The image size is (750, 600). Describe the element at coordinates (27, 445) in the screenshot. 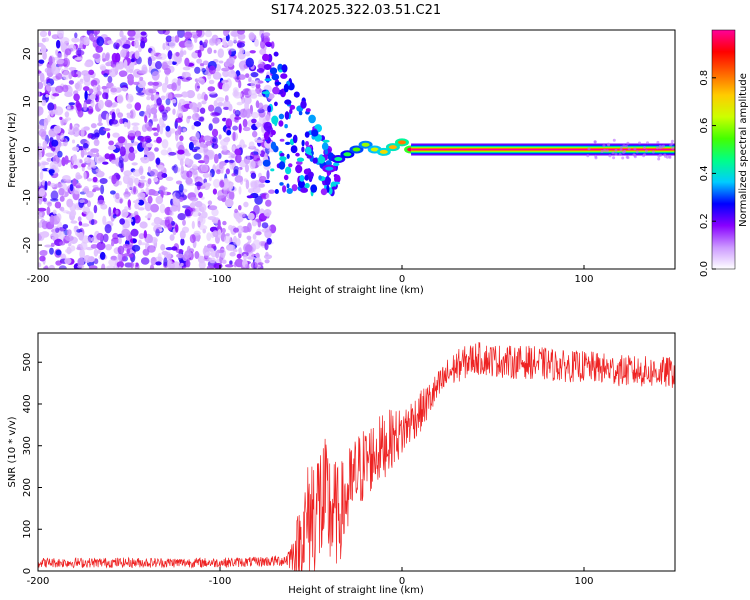

I see `y-tick-label: 300` at that location.